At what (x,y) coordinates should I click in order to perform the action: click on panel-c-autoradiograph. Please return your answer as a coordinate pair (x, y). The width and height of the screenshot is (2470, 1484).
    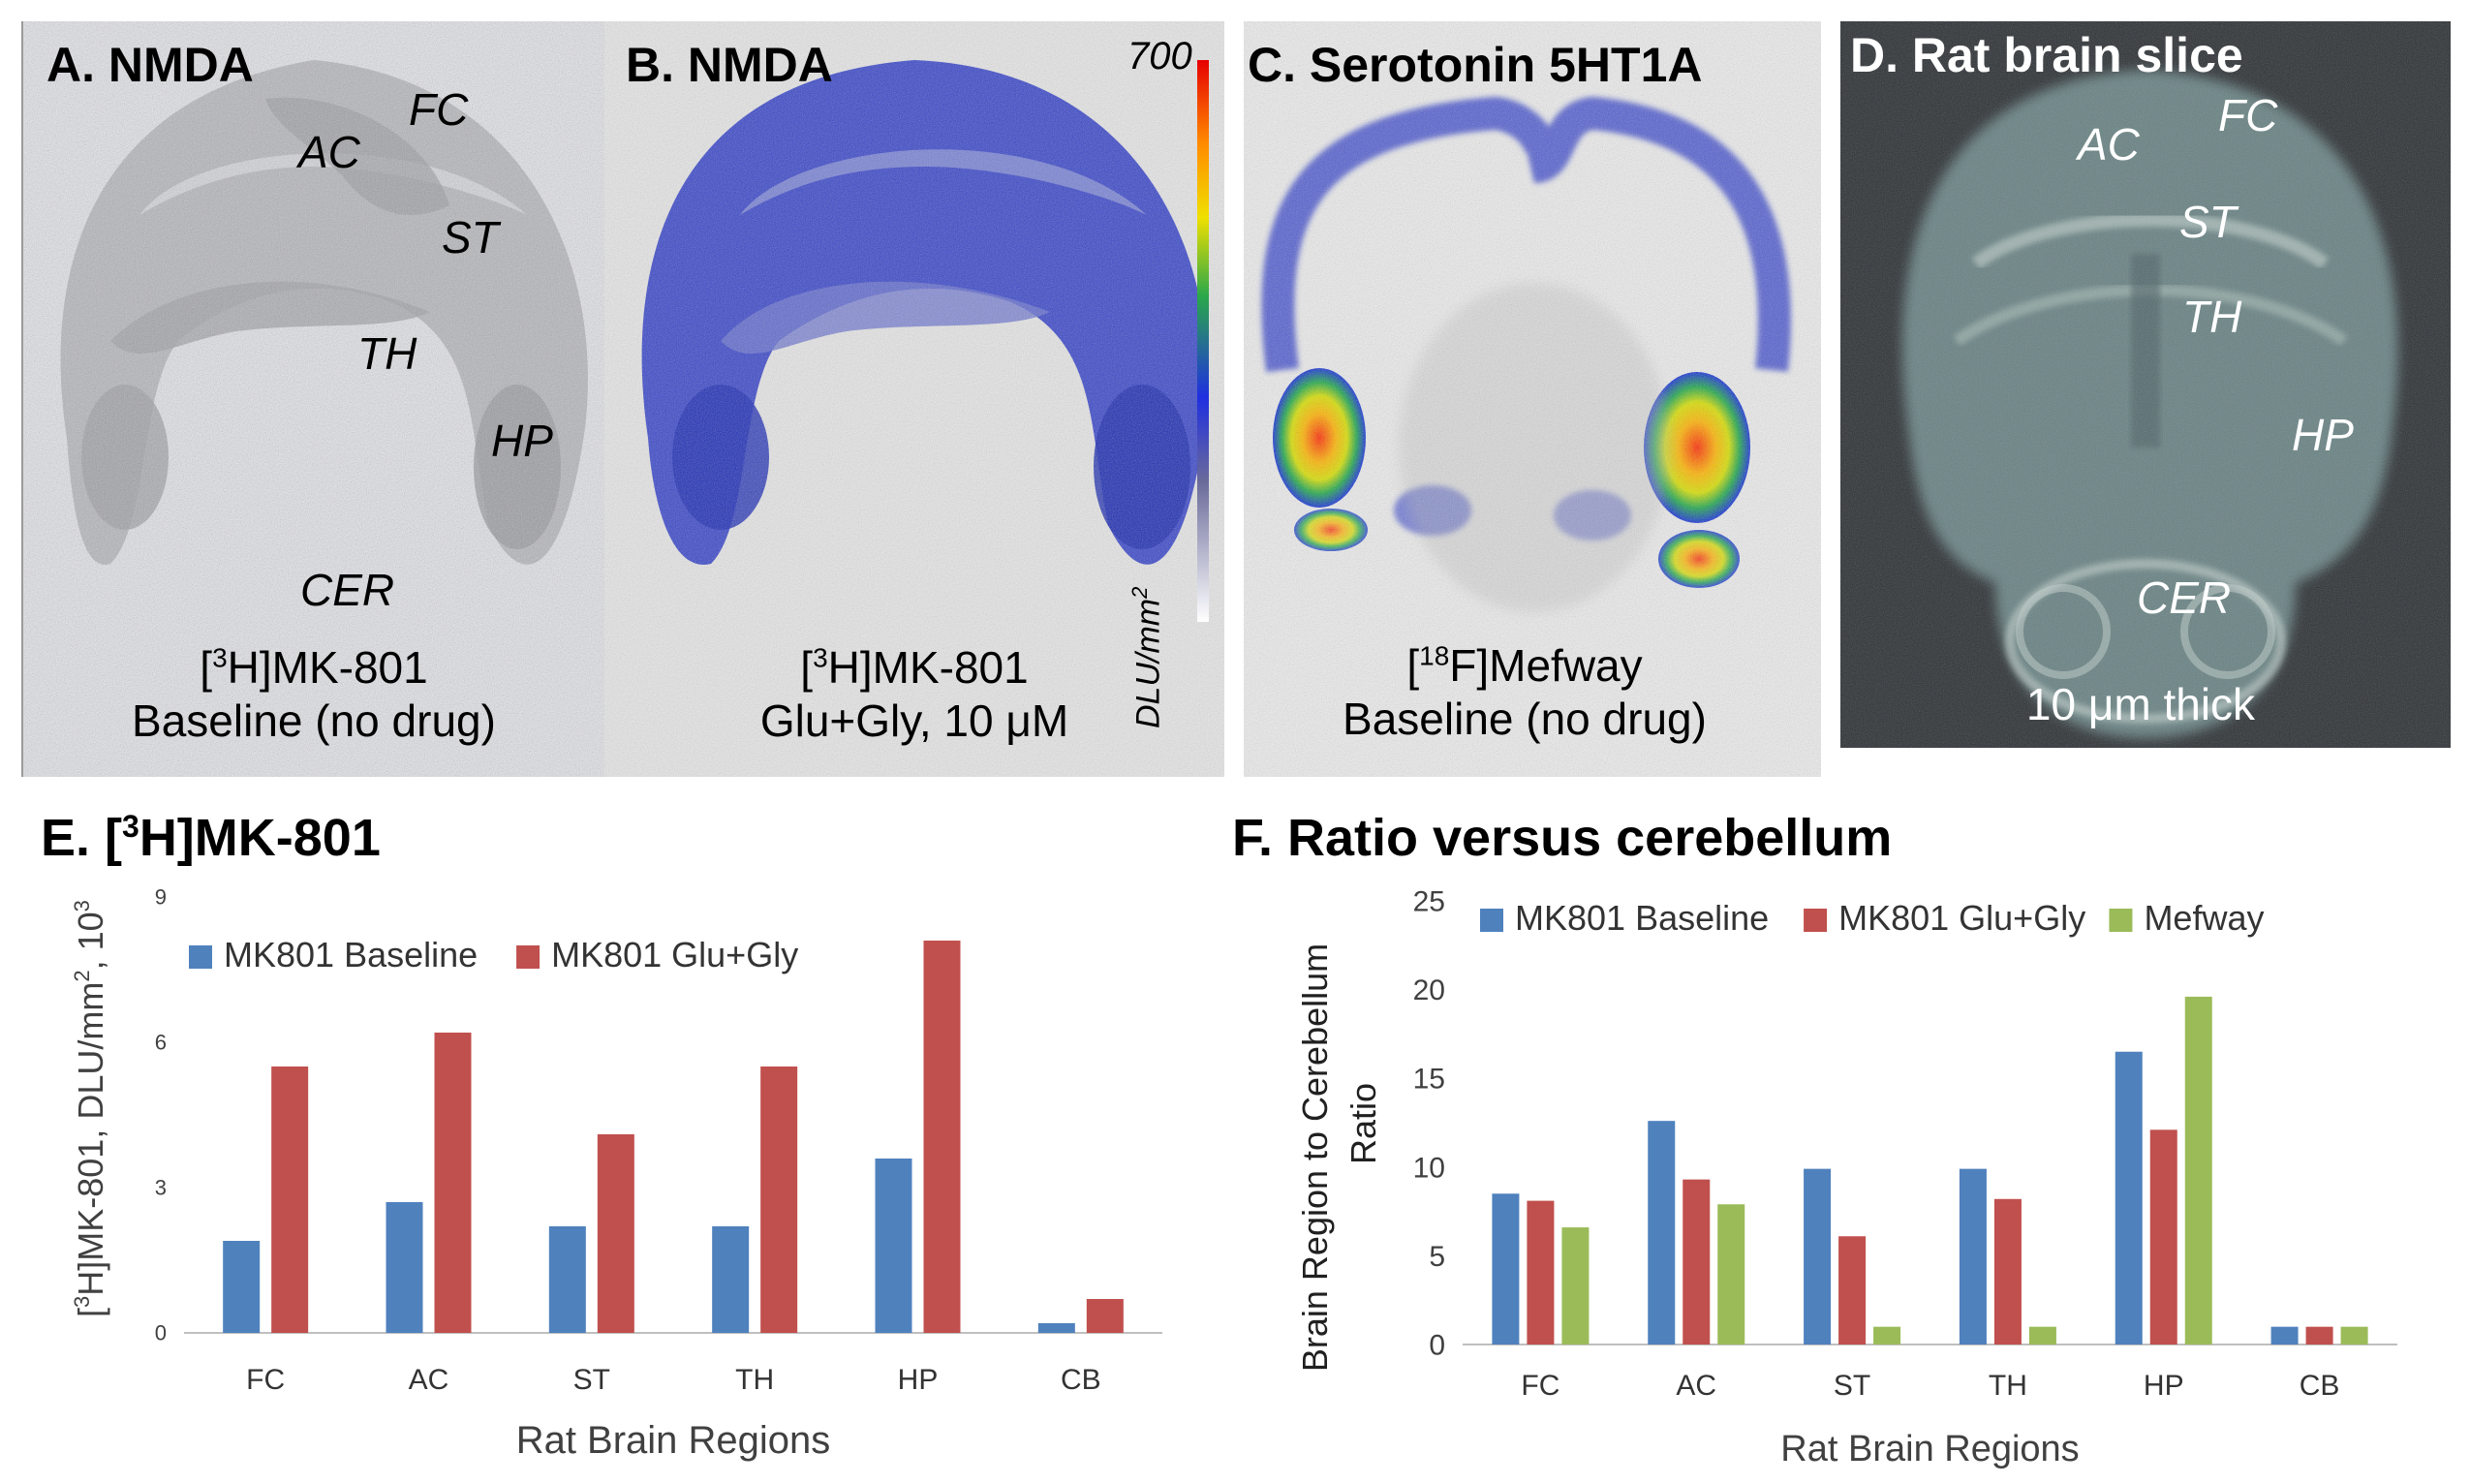
    Looking at the image, I should click on (1532, 399).